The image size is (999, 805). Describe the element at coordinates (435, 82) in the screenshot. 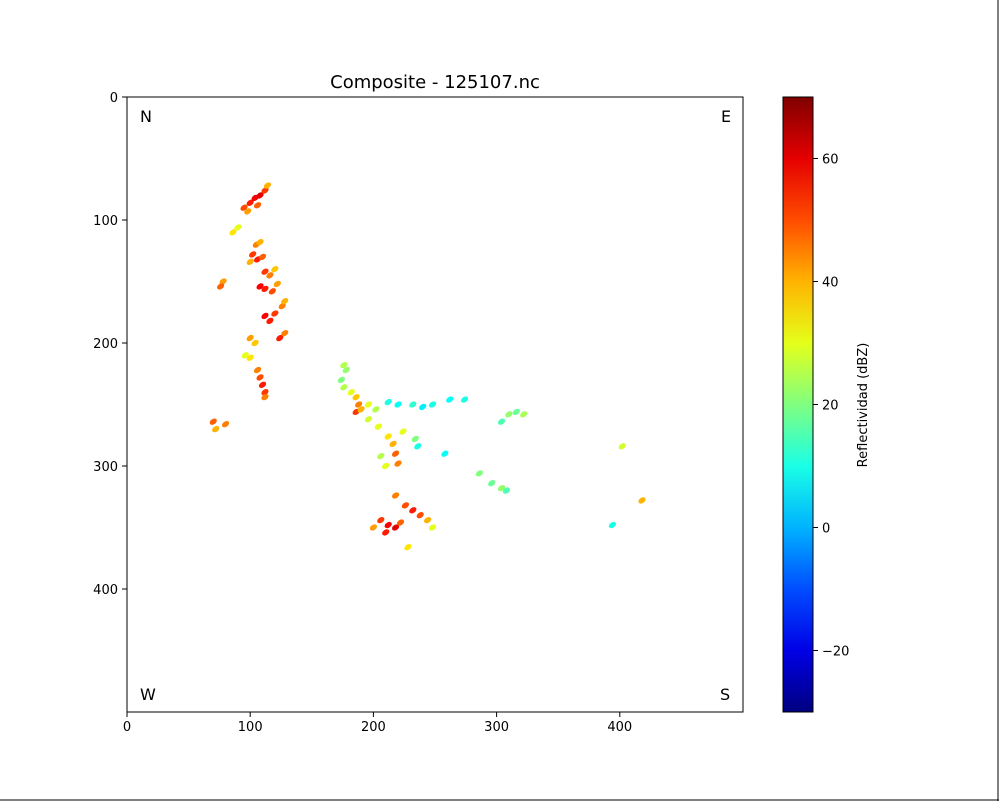

I see `chart-title: Composite - 125107.nc` at that location.